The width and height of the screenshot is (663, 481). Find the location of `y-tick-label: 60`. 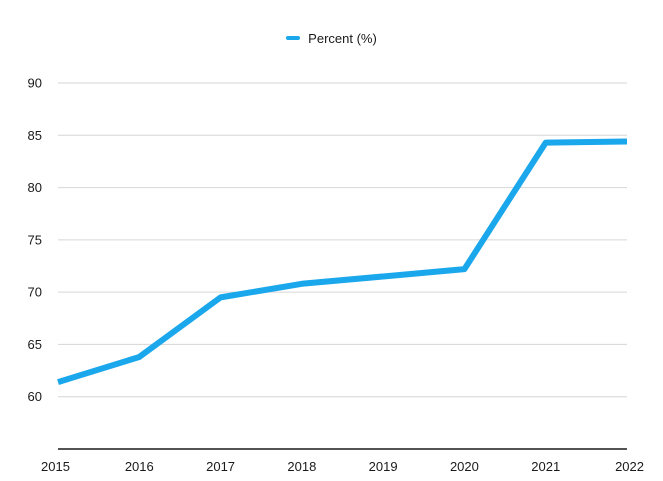

y-tick-label: 60 is located at coordinates (35, 396).